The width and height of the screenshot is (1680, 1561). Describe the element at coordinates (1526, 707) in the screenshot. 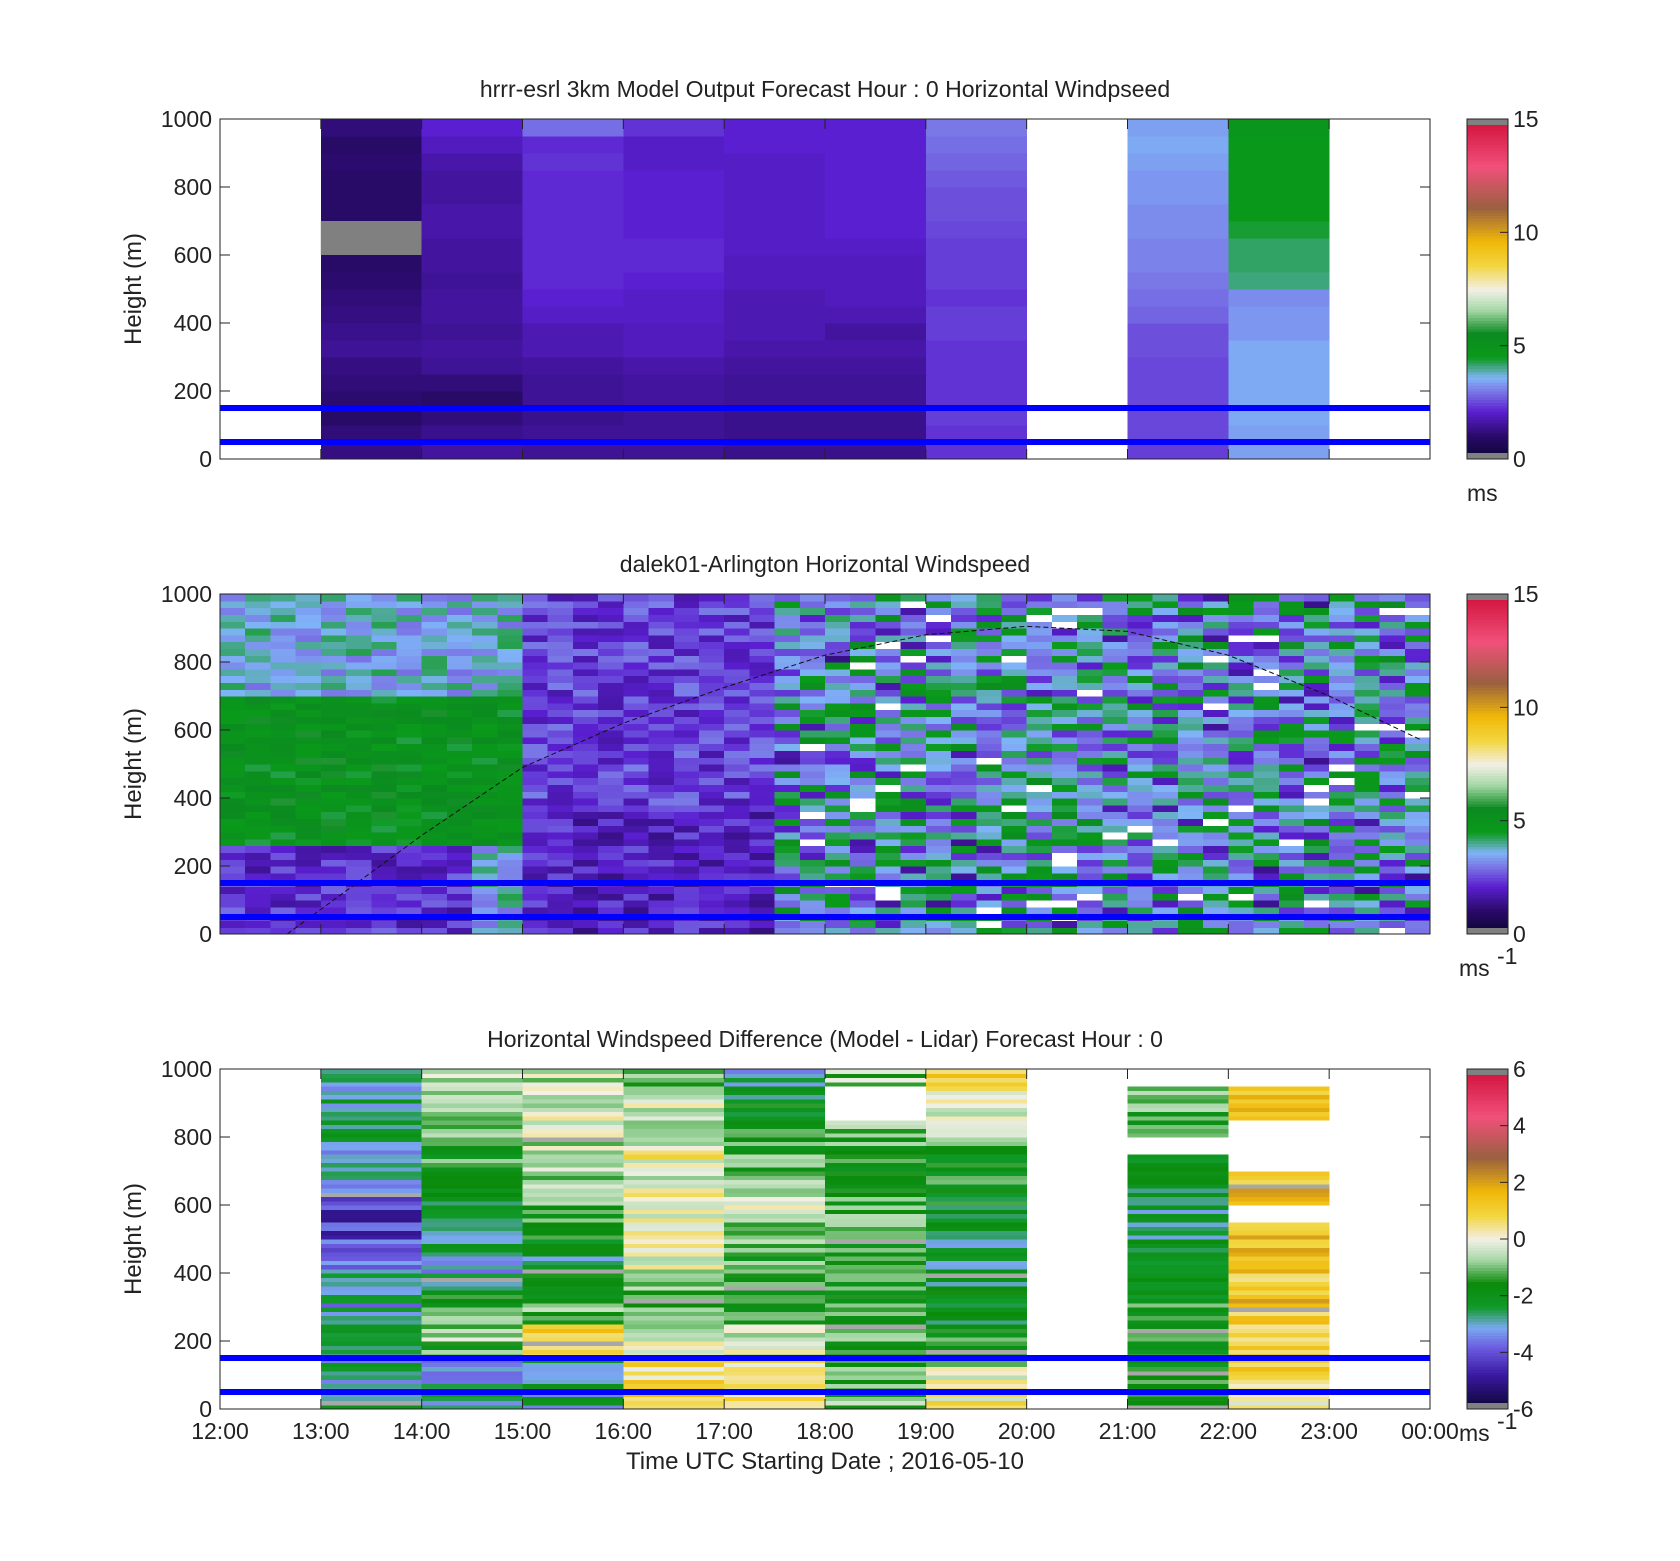

I see `colorbar-tick-label: 10` at that location.